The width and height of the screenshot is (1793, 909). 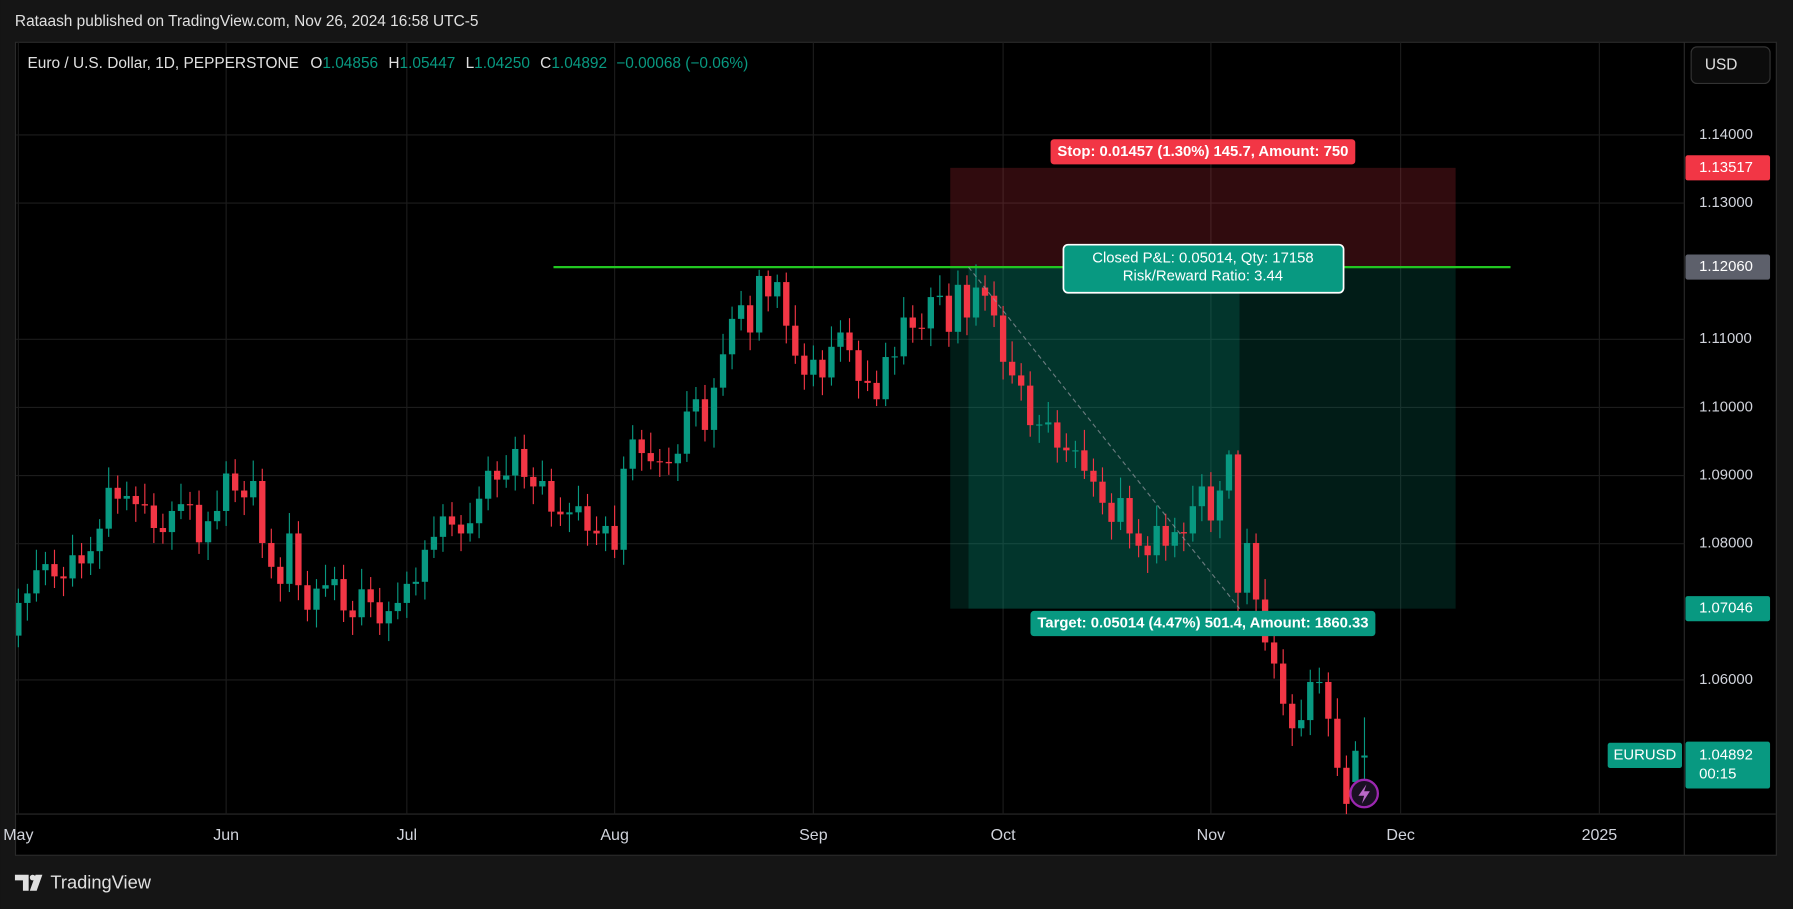 I want to click on alert-bolt, so click(x=1364, y=794).